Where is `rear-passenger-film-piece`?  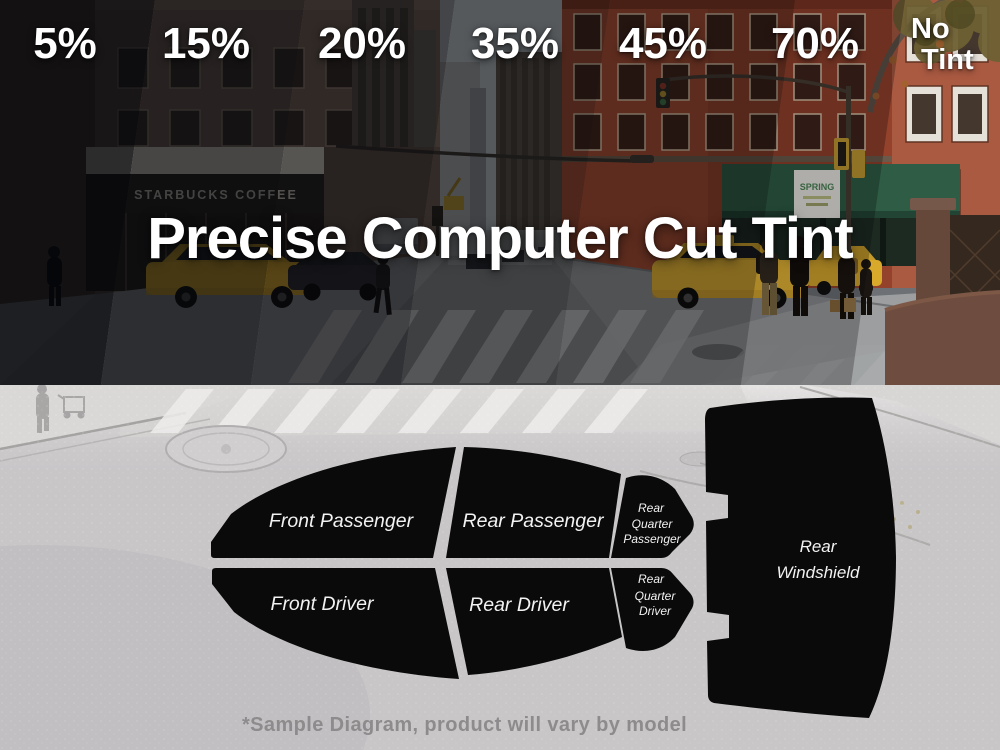
rear-passenger-film-piece is located at coordinates (533, 502).